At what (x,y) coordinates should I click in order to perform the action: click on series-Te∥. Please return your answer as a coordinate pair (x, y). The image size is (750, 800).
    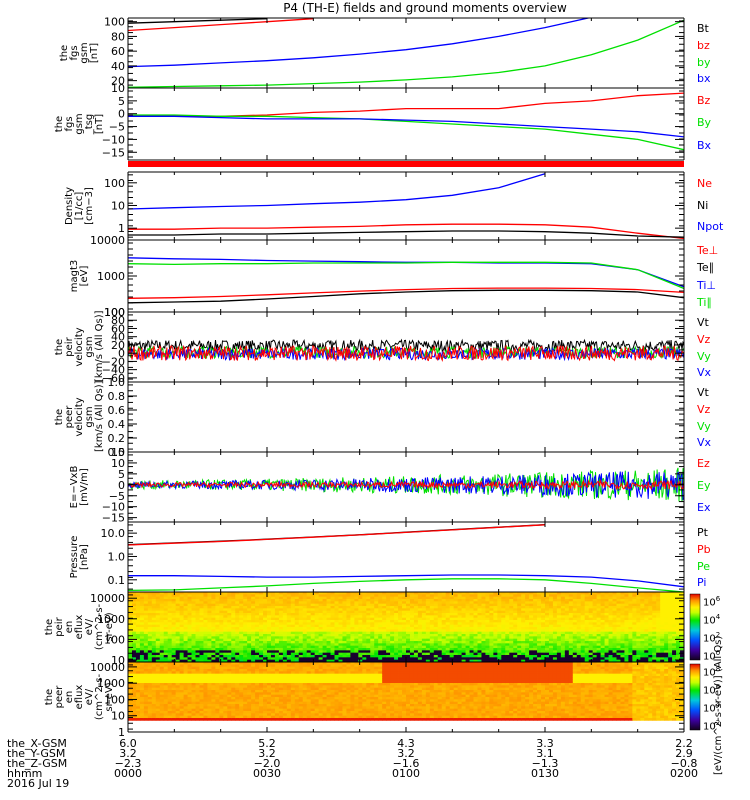
    Looking at the image, I should click on (406, 296).